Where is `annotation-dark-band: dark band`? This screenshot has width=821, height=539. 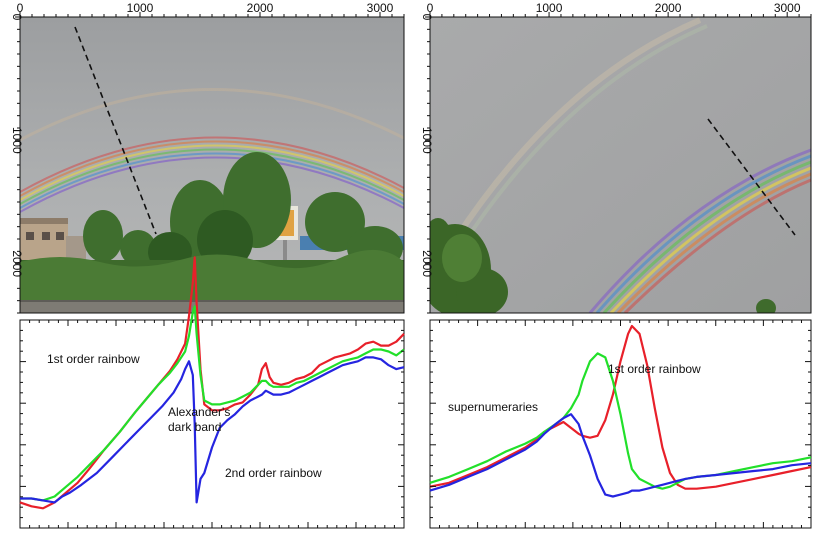 annotation-dark-band: dark band is located at coordinates (194, 427).